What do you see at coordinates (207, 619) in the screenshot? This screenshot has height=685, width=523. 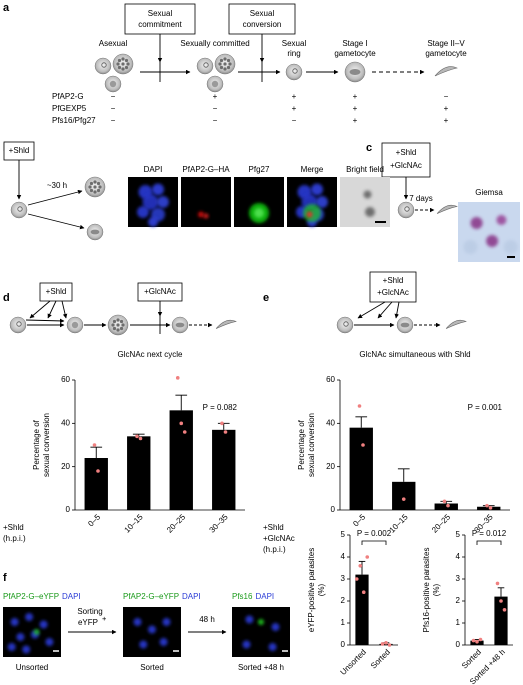 I see `step-label: 48 h` at bounding box center [207, 619].